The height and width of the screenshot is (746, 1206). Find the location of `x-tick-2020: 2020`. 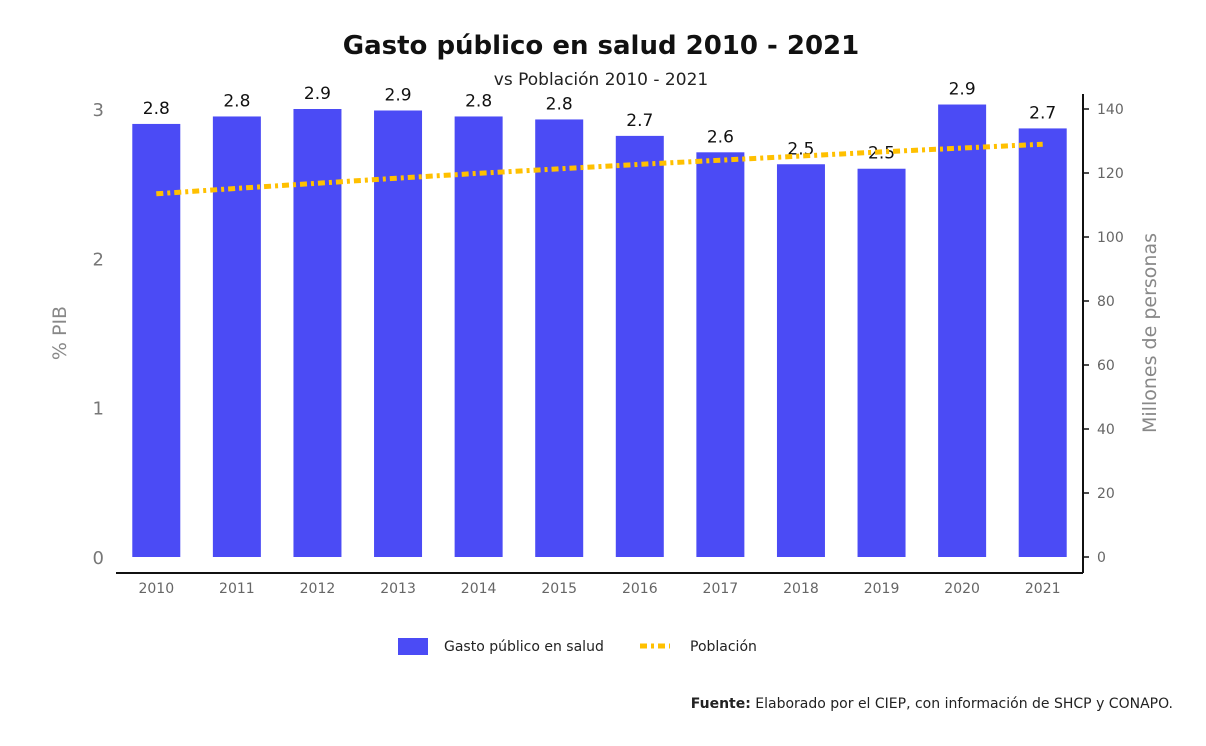

x-tick-2020: 2020 is located at coordinates (962, 589).